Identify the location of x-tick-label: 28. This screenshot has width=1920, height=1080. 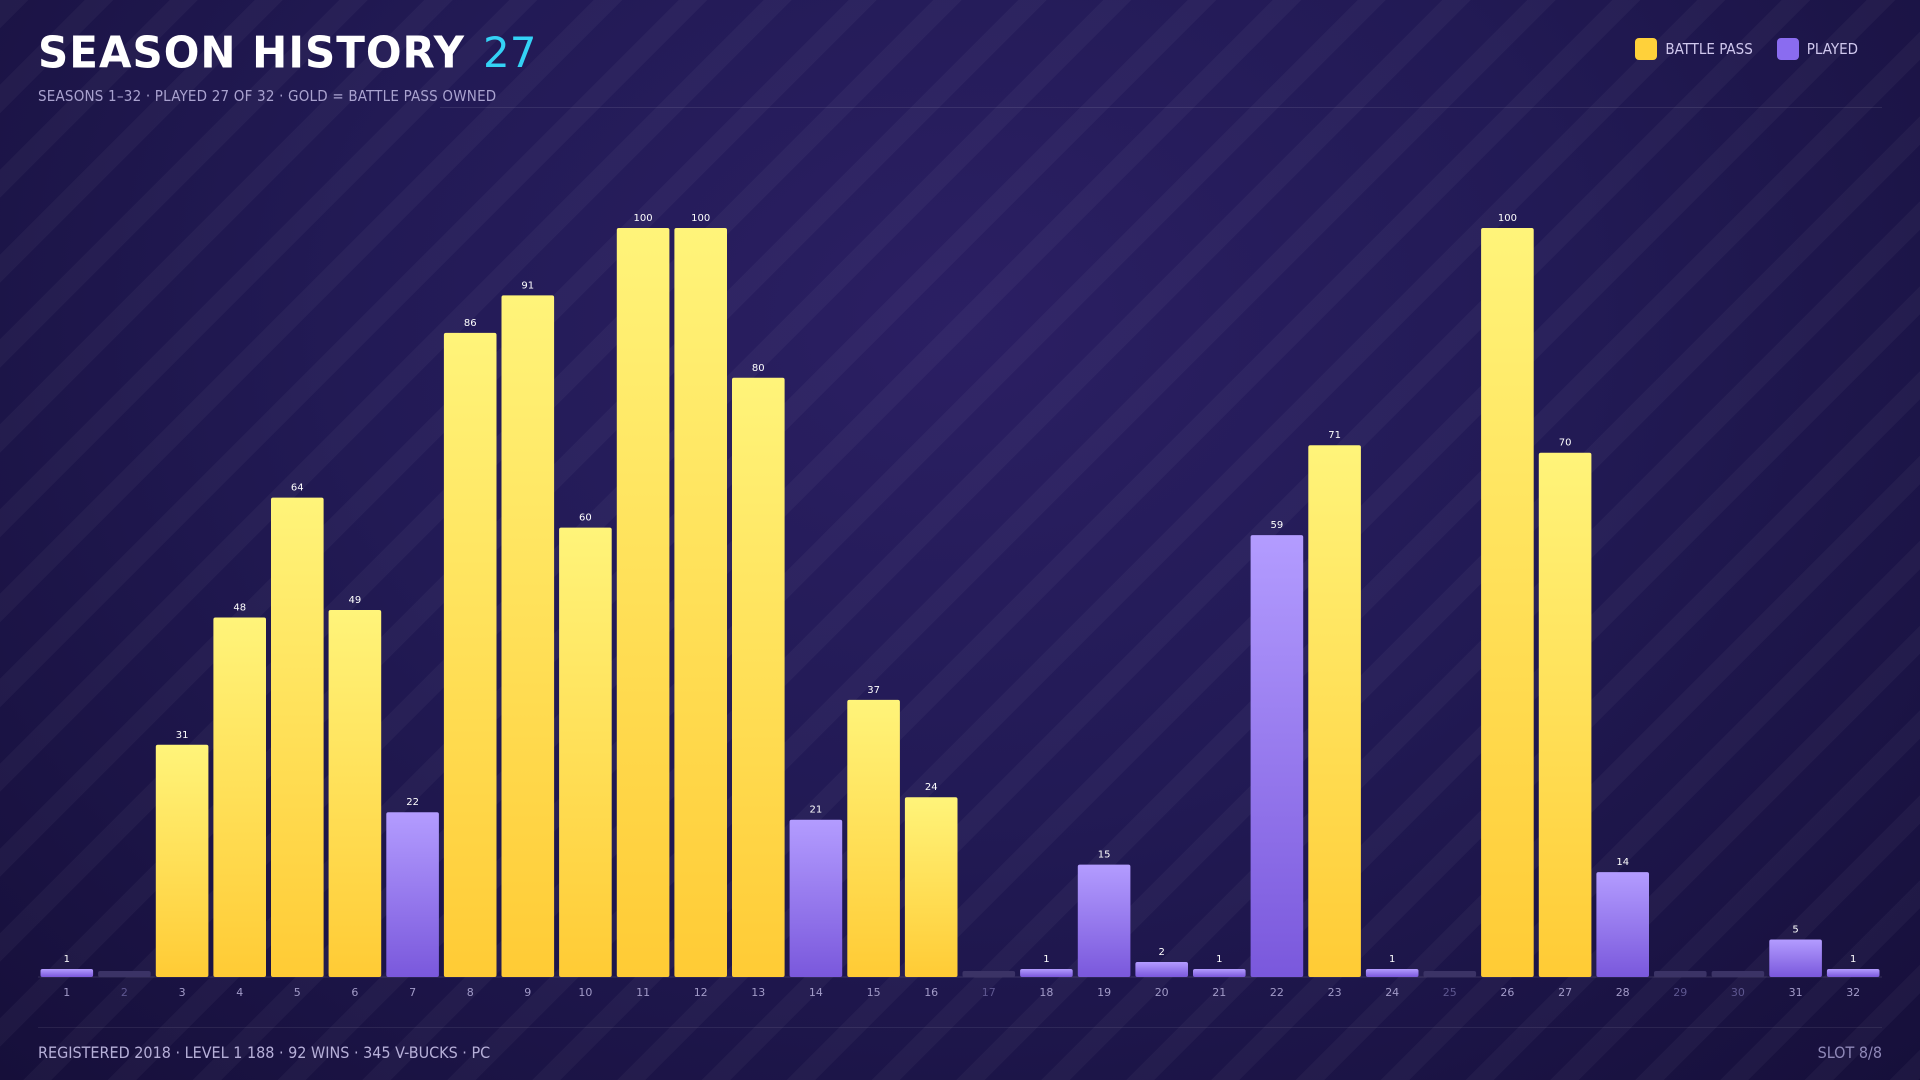
(1623, 992).